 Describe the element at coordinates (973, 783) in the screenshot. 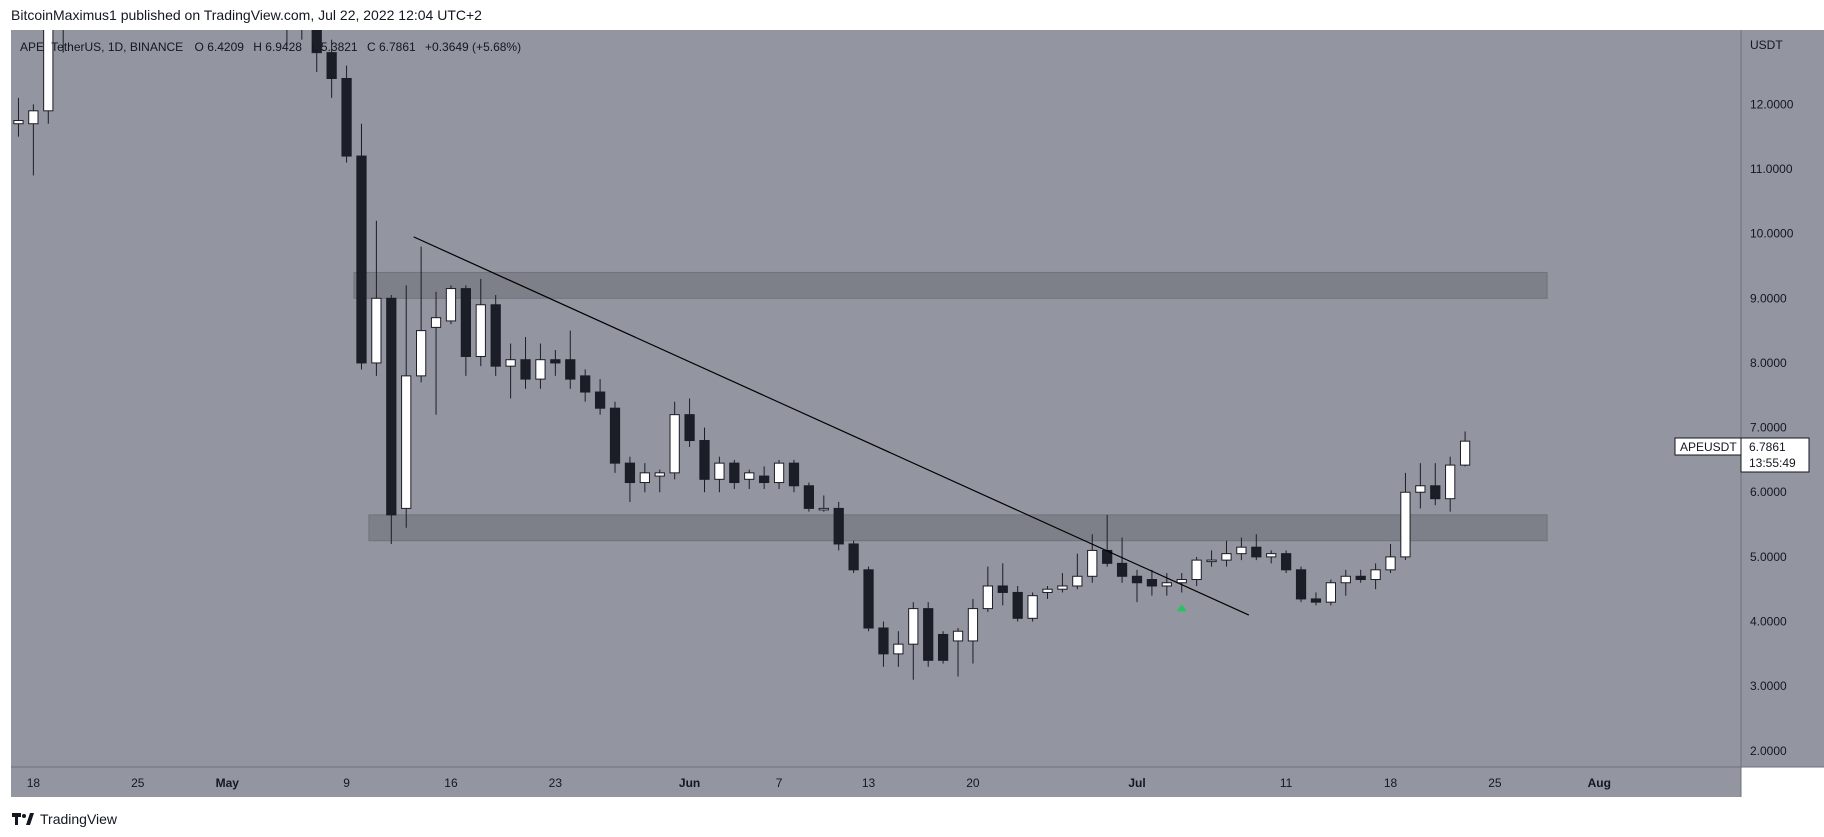

I see `time-tick-label: 20` at that location.